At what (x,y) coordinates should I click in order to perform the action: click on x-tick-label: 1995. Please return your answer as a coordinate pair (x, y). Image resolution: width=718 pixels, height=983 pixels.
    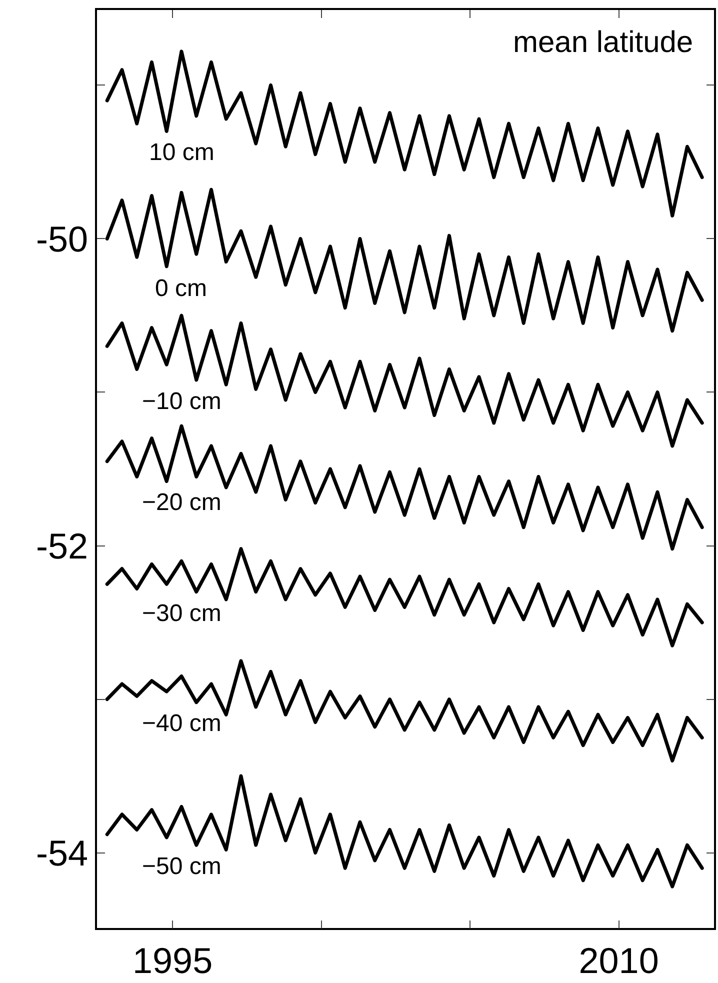
    Looking at the image, I should click on (172, 960).